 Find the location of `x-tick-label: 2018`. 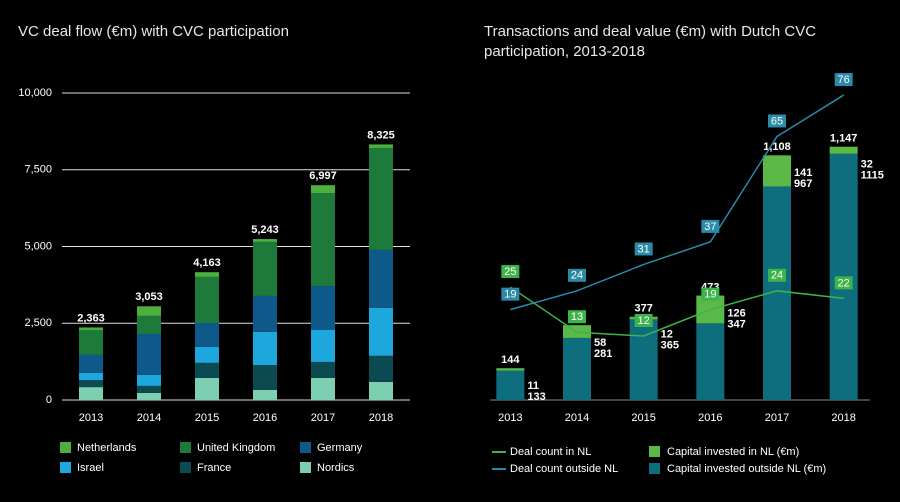

x-tick-label: 2018 is located at coordinates (843, 418).